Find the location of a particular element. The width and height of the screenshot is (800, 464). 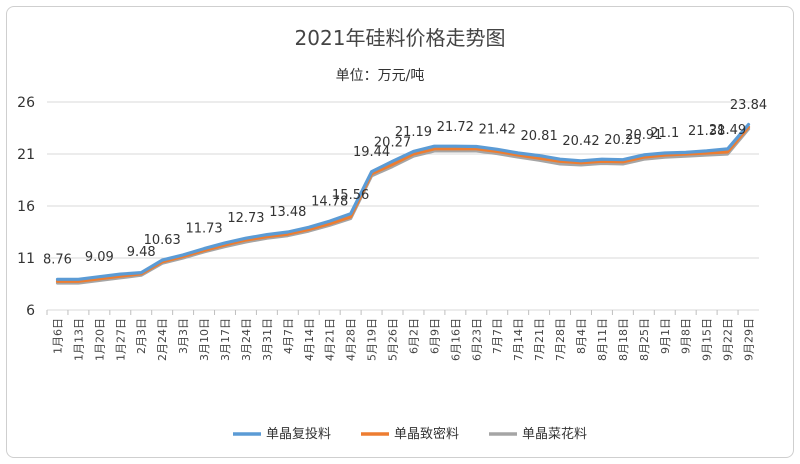

data-label: 23.84 is located at coordinates (748, 105).